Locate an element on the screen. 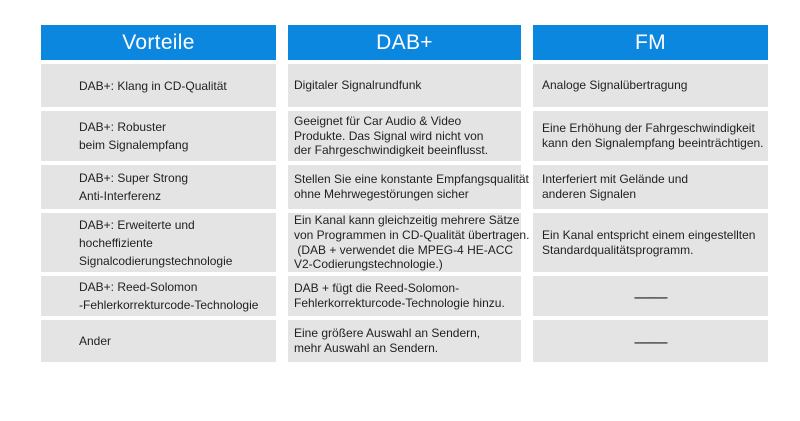 The width and height of the screenshot is (800, 421). cell-text: Ander is located at coordinates (95, 341).